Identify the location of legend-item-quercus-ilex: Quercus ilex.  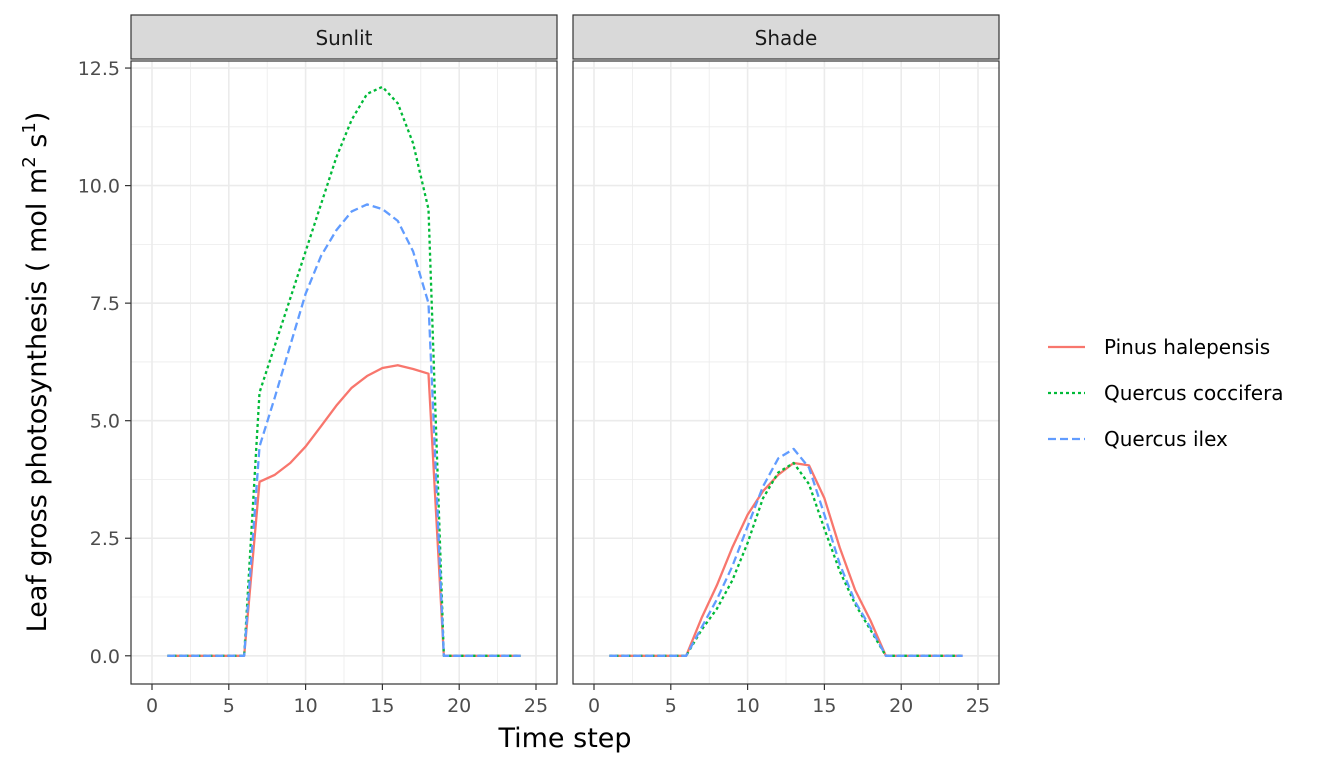
(1138, 439).